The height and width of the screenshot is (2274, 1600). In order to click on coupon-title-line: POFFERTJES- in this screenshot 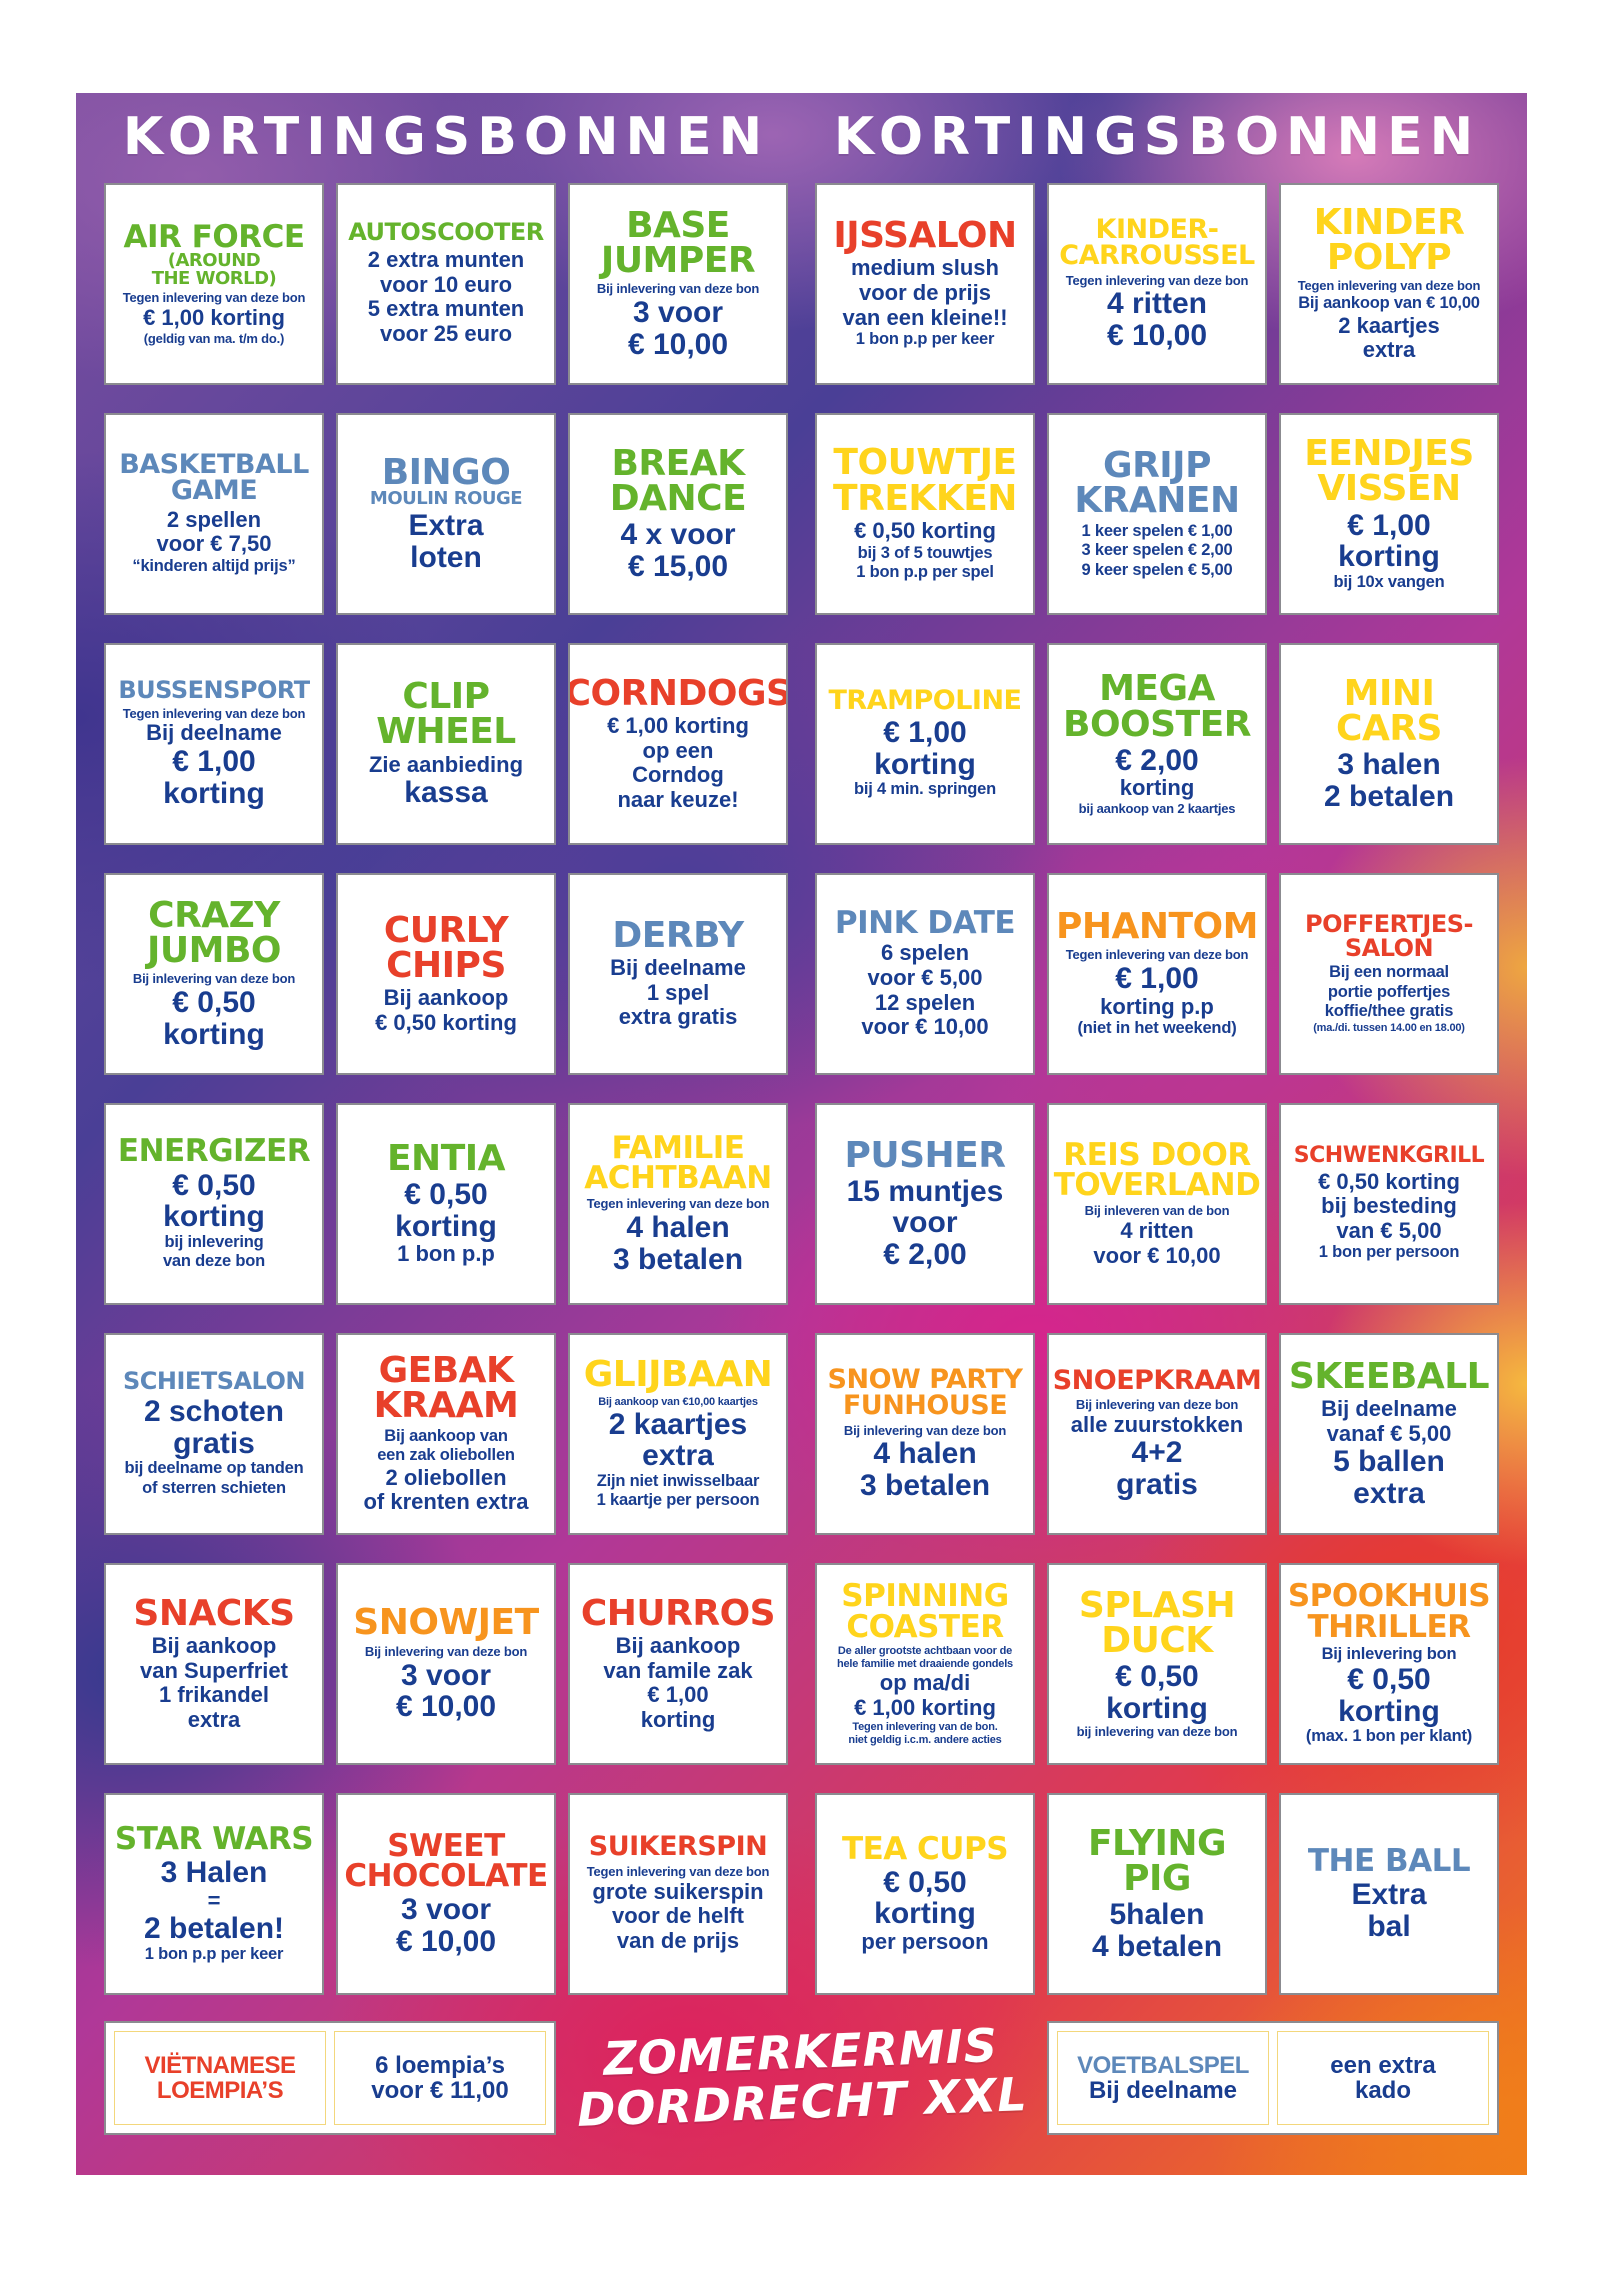, I will do `click(1389, 924)`.